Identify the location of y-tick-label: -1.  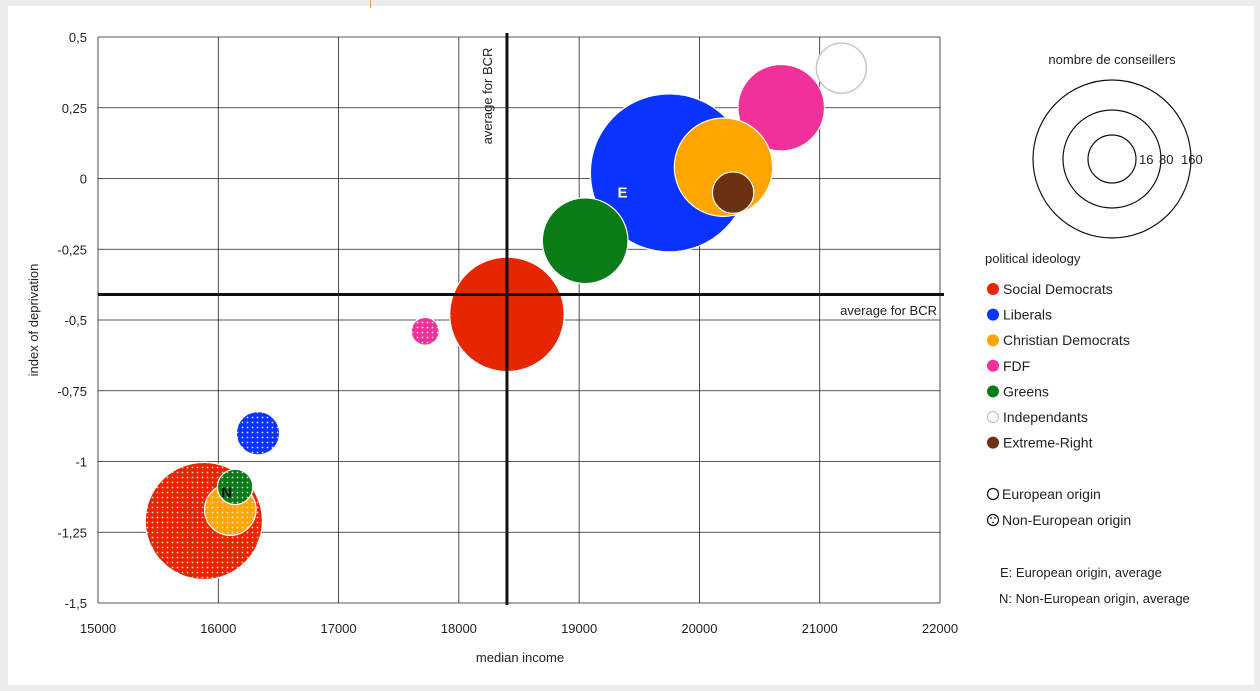
(81, 462).